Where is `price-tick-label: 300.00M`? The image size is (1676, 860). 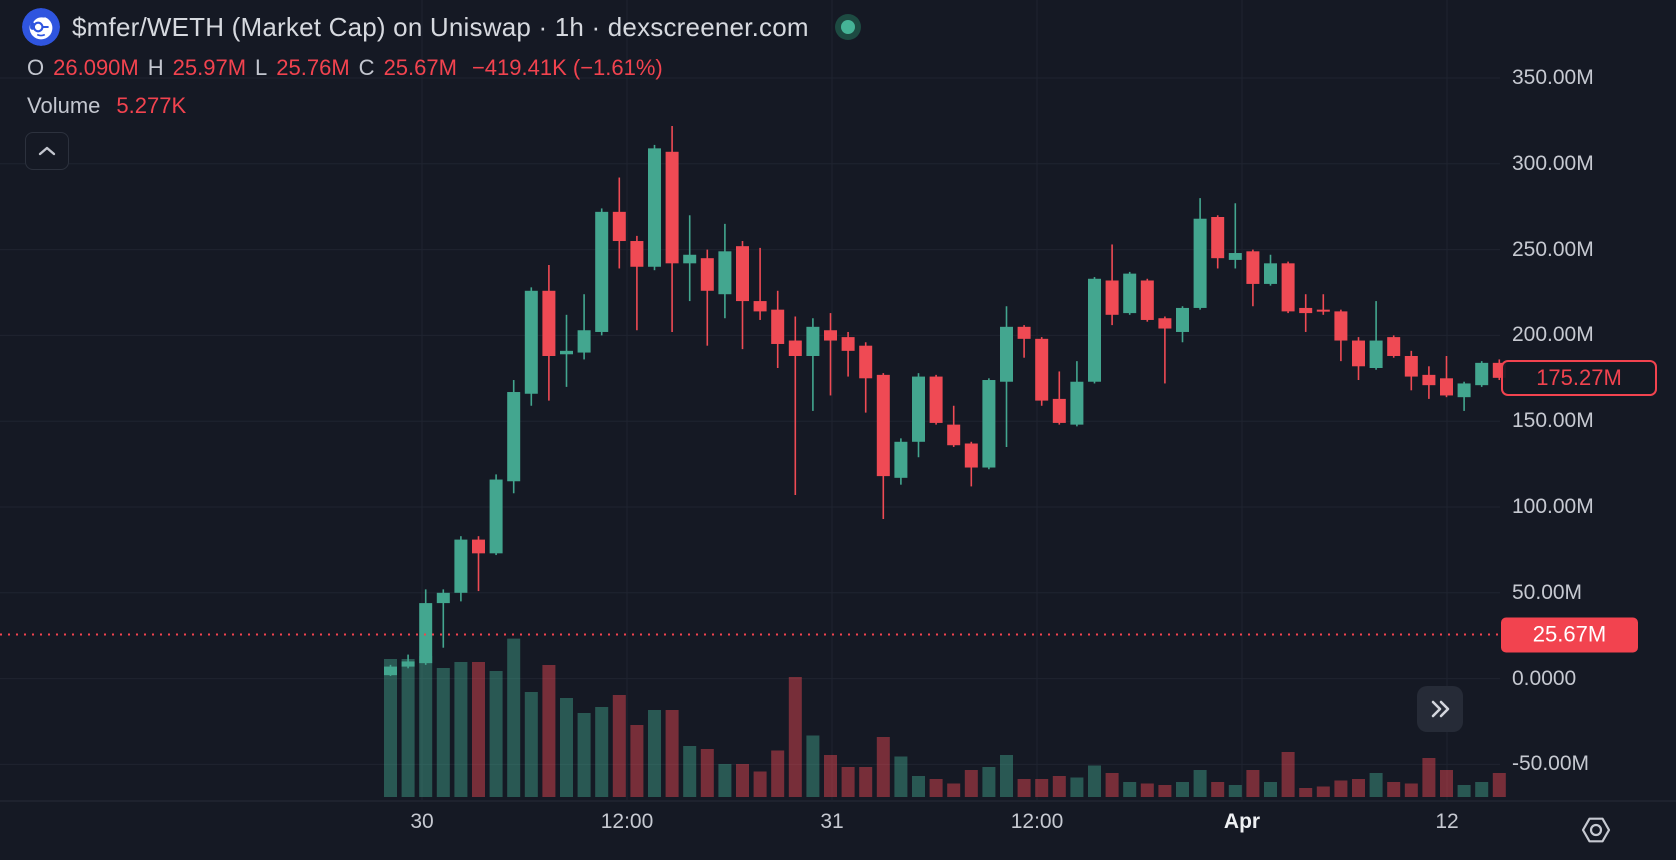
price-tick-label: 300.00M is located at coordinates (1553, 163).